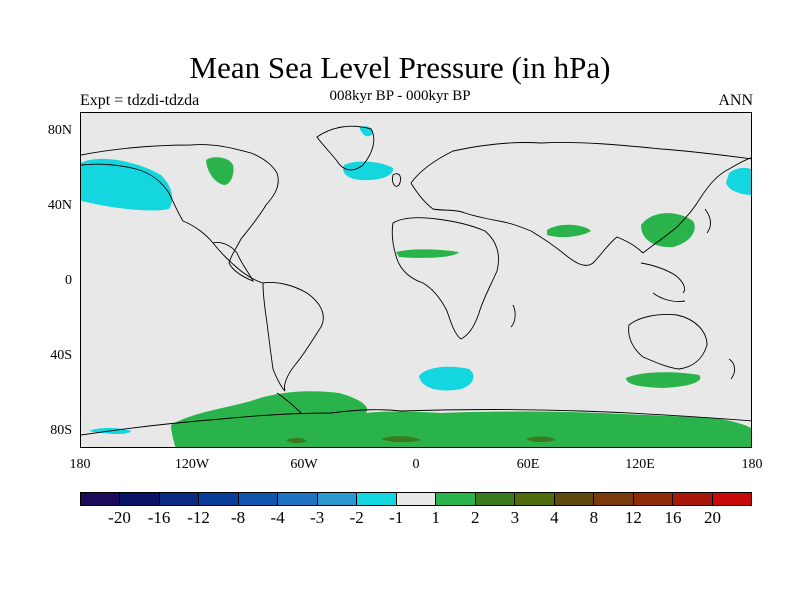  What do you see at coordinates (52, 431) in the screenshot?
I see `lat-label-80s: 80S` at bounding box center [52, 431].